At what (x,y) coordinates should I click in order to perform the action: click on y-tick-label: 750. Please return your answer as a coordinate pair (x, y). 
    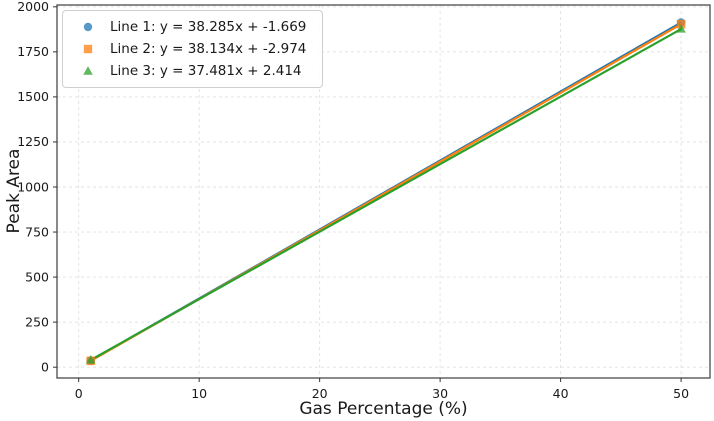
    Looking at the image, I should click on (37, 231).